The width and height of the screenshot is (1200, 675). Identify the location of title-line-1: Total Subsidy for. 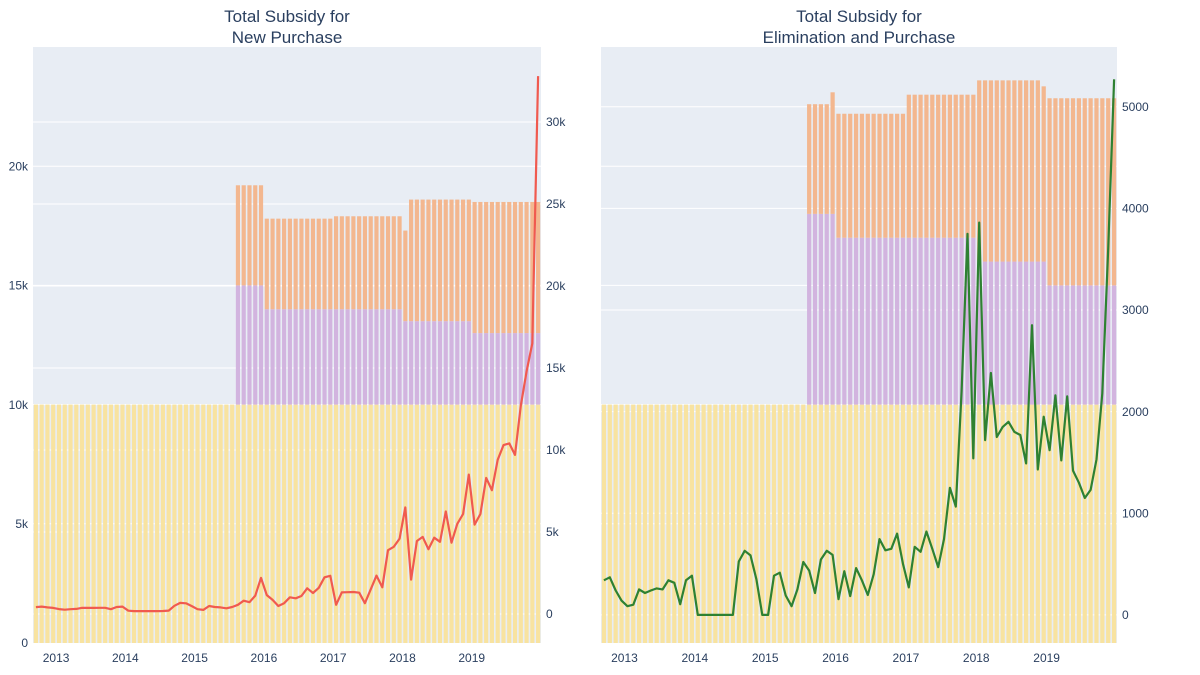
(287, 16).